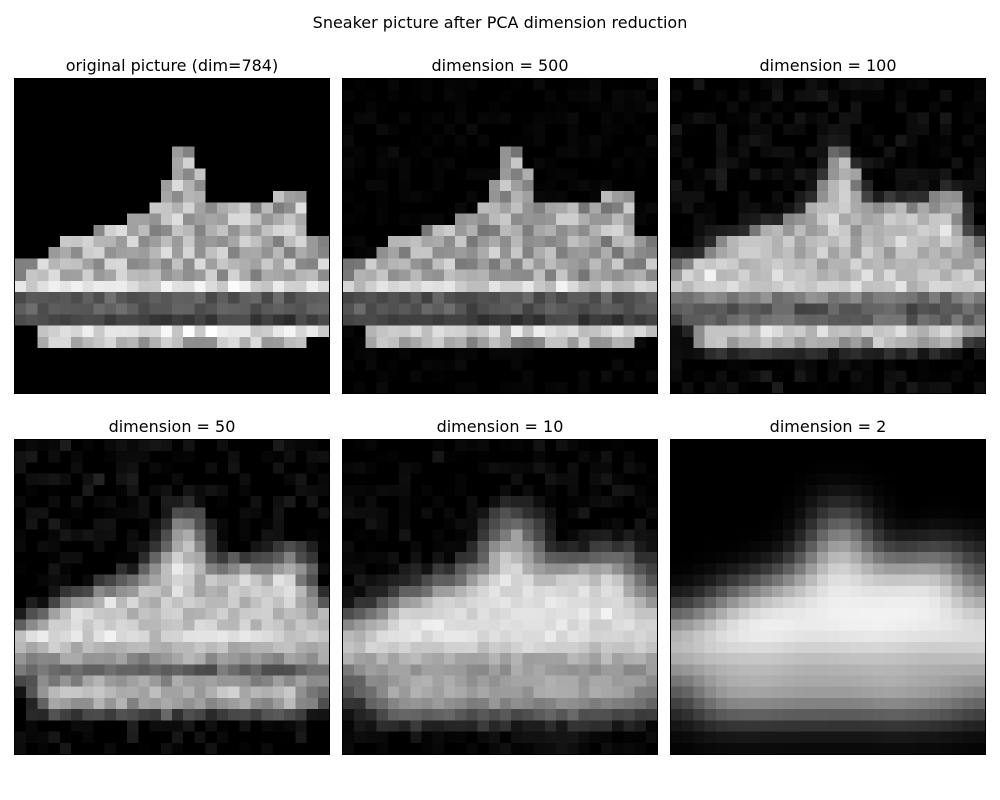 Image resolution: width=1000 pixels, height=800 pixels. Describe the element at coordinates (828, 426) in the screenshot. I see `panel-title-dim-2: dimension = 2` at that location.